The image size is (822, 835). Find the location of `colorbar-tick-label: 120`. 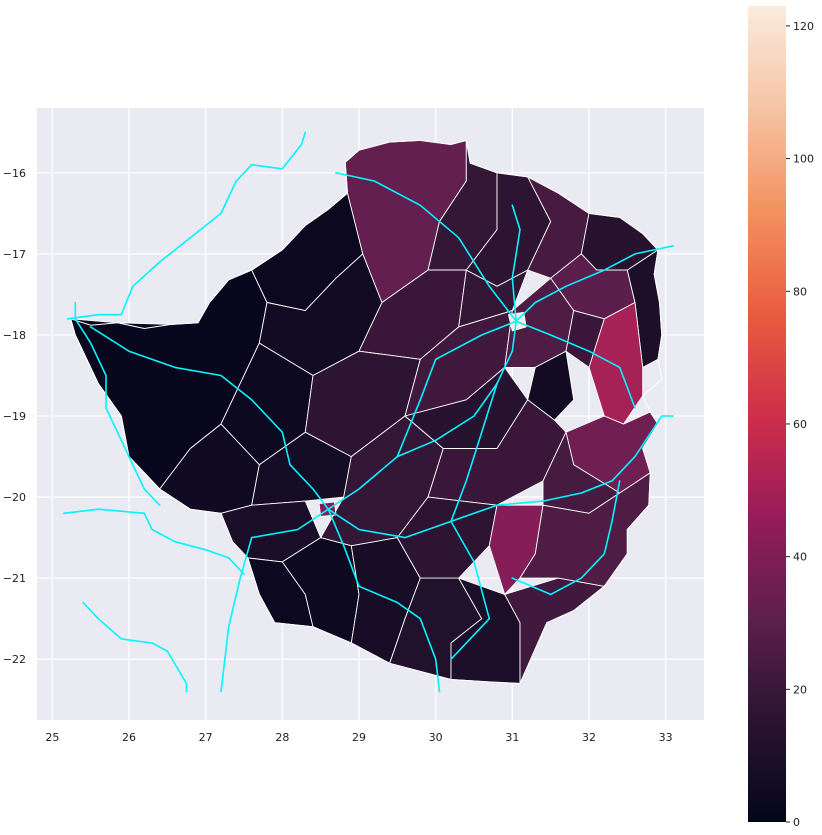

colorbar-tick-label: 120 is located at coordinates (803, 26).